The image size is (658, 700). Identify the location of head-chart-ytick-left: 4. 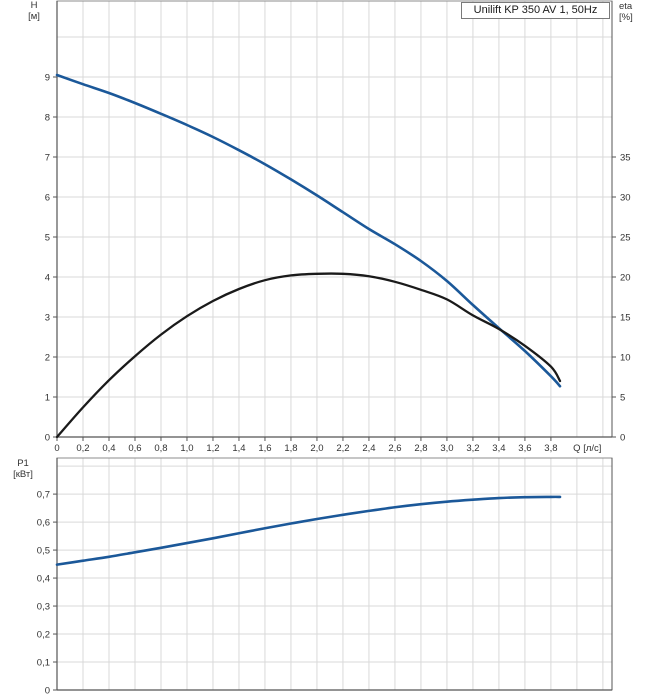
(47, 278).